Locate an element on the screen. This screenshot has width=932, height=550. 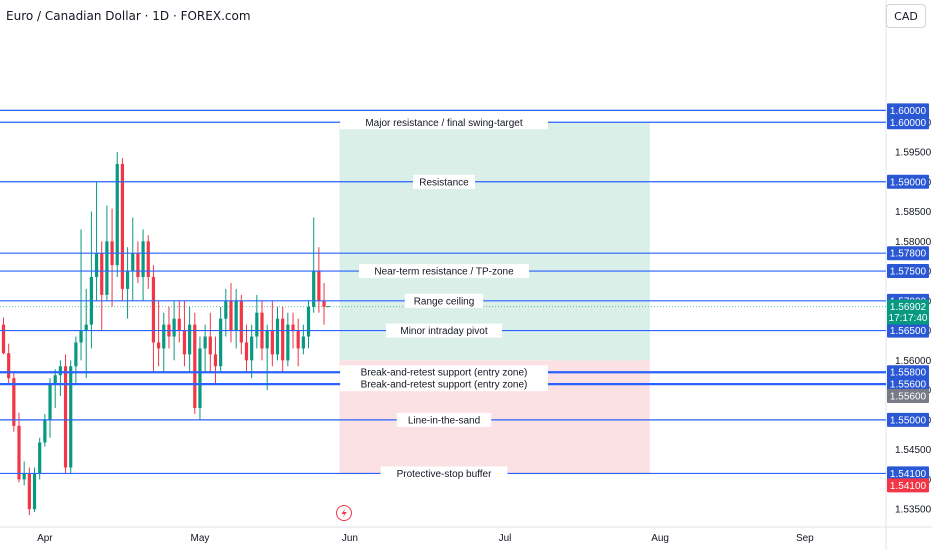
level-badge: 1.57500 is located at coordinates (908, 272).